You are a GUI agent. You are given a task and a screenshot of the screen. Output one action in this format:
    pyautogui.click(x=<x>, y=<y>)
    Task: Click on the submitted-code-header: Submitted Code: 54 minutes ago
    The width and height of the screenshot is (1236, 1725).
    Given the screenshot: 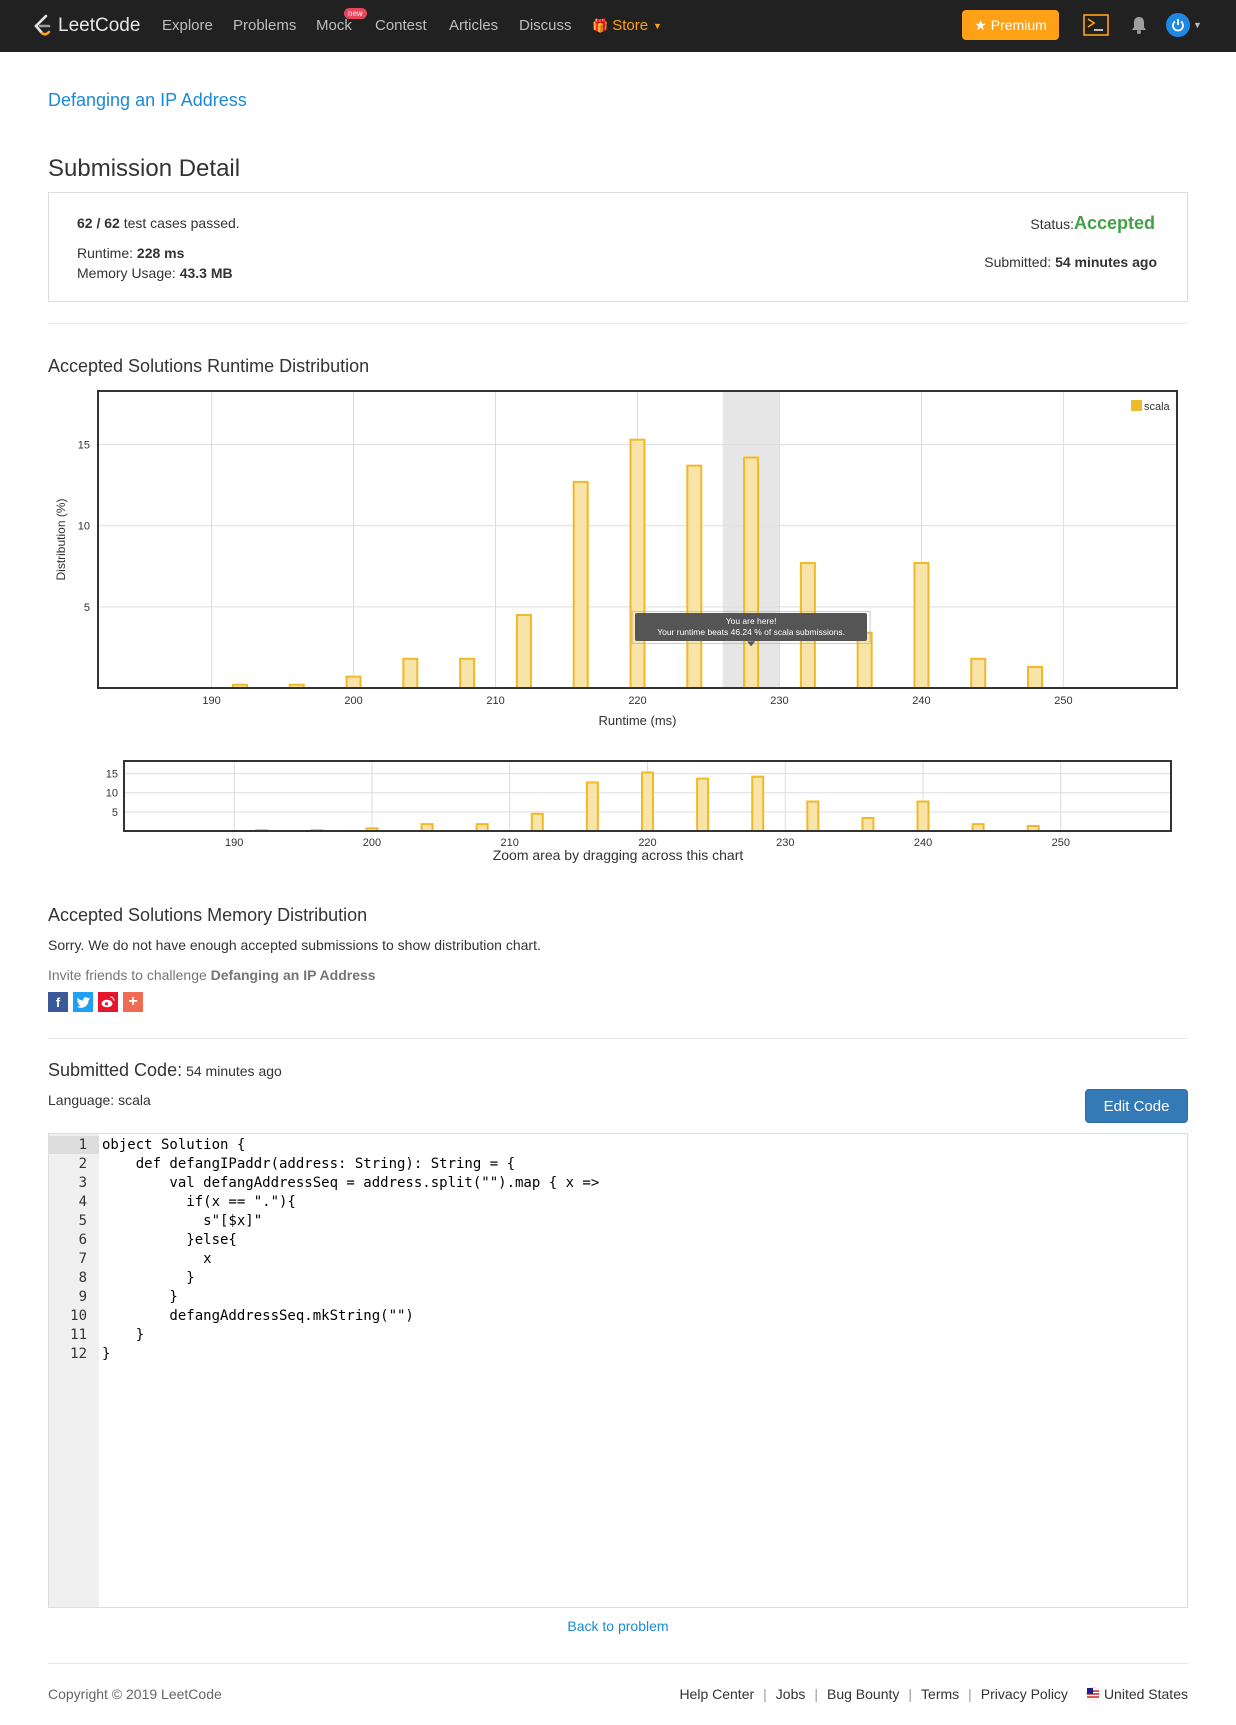 What is the action you would take?
    pyautogui.click(x=165, y=1070)
    